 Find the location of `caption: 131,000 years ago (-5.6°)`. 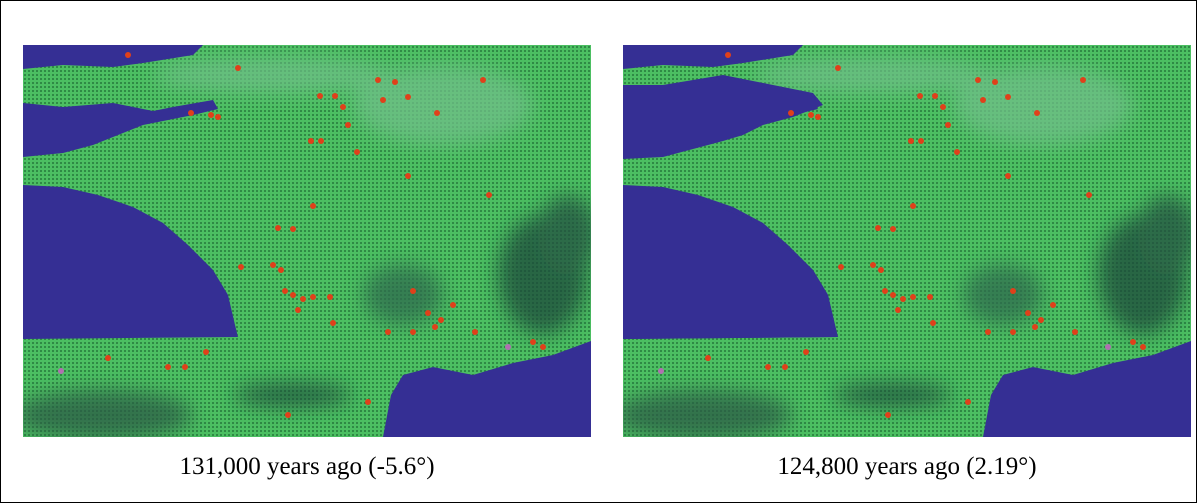

caption: 131,000 years ago (-5.6°) is located at coordinates (307, 466).